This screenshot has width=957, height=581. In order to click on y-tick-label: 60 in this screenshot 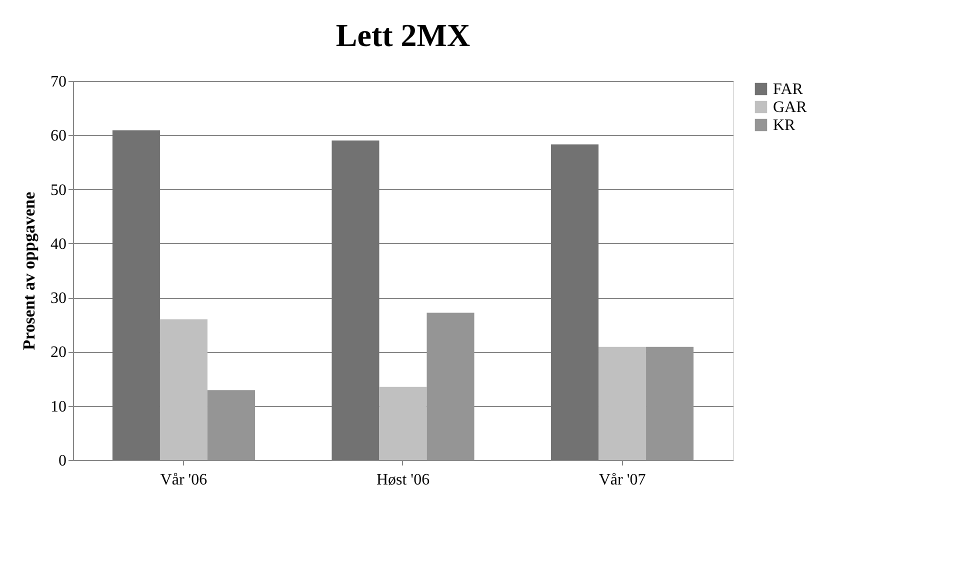, I will do `click(58, 136)`.